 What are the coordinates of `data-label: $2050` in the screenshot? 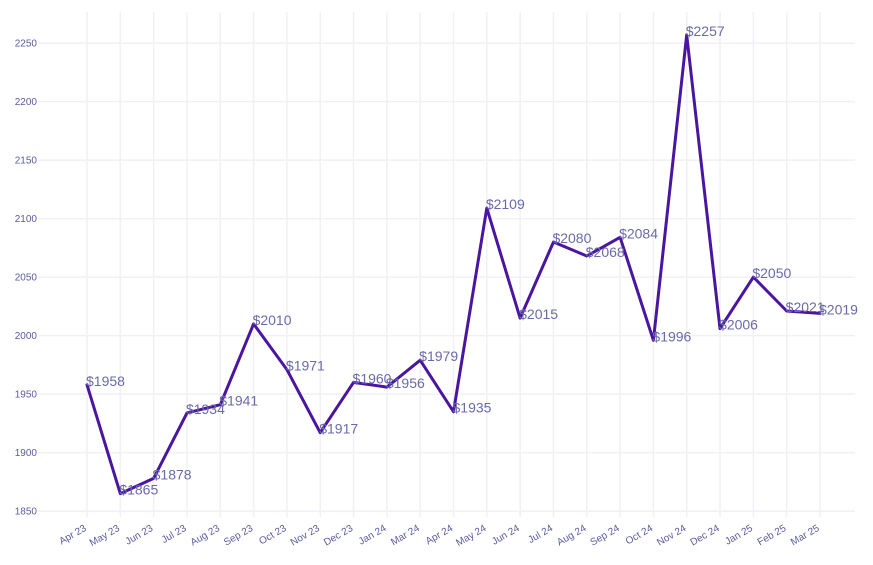 It's located at (771, 273).